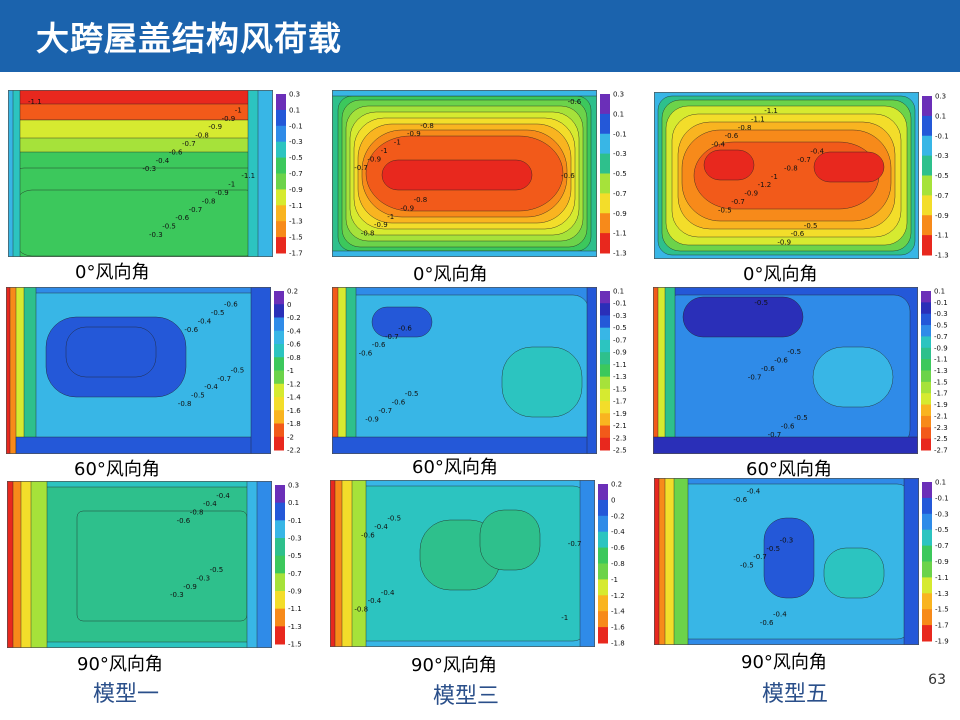 The width and height of the screenshot is (960, 720). Describe the element at coordinates (294, 318) in the screenshot. I see `colorbar-tick-label: -0.2` at that location.